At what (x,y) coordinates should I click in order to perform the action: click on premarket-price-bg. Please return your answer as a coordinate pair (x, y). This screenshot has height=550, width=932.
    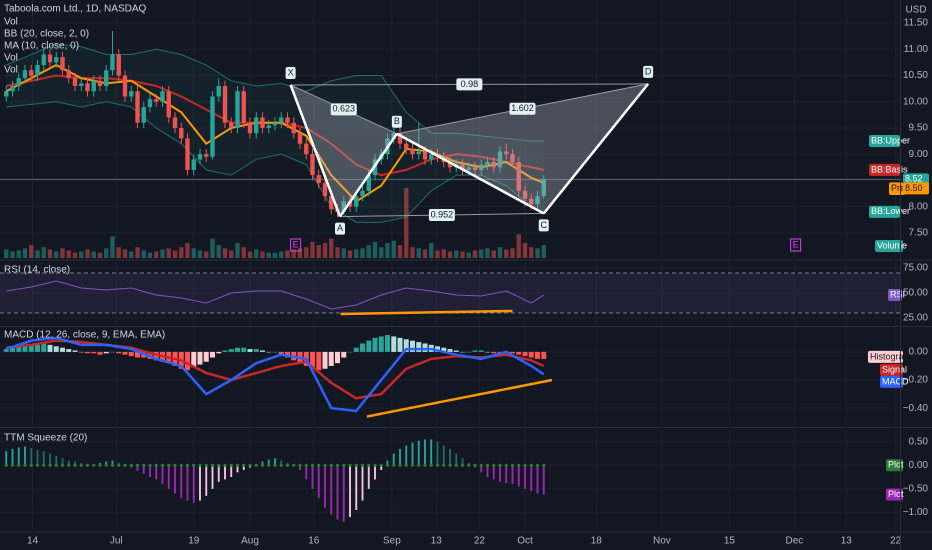
    Looking at the image, I should click on (916, 188).